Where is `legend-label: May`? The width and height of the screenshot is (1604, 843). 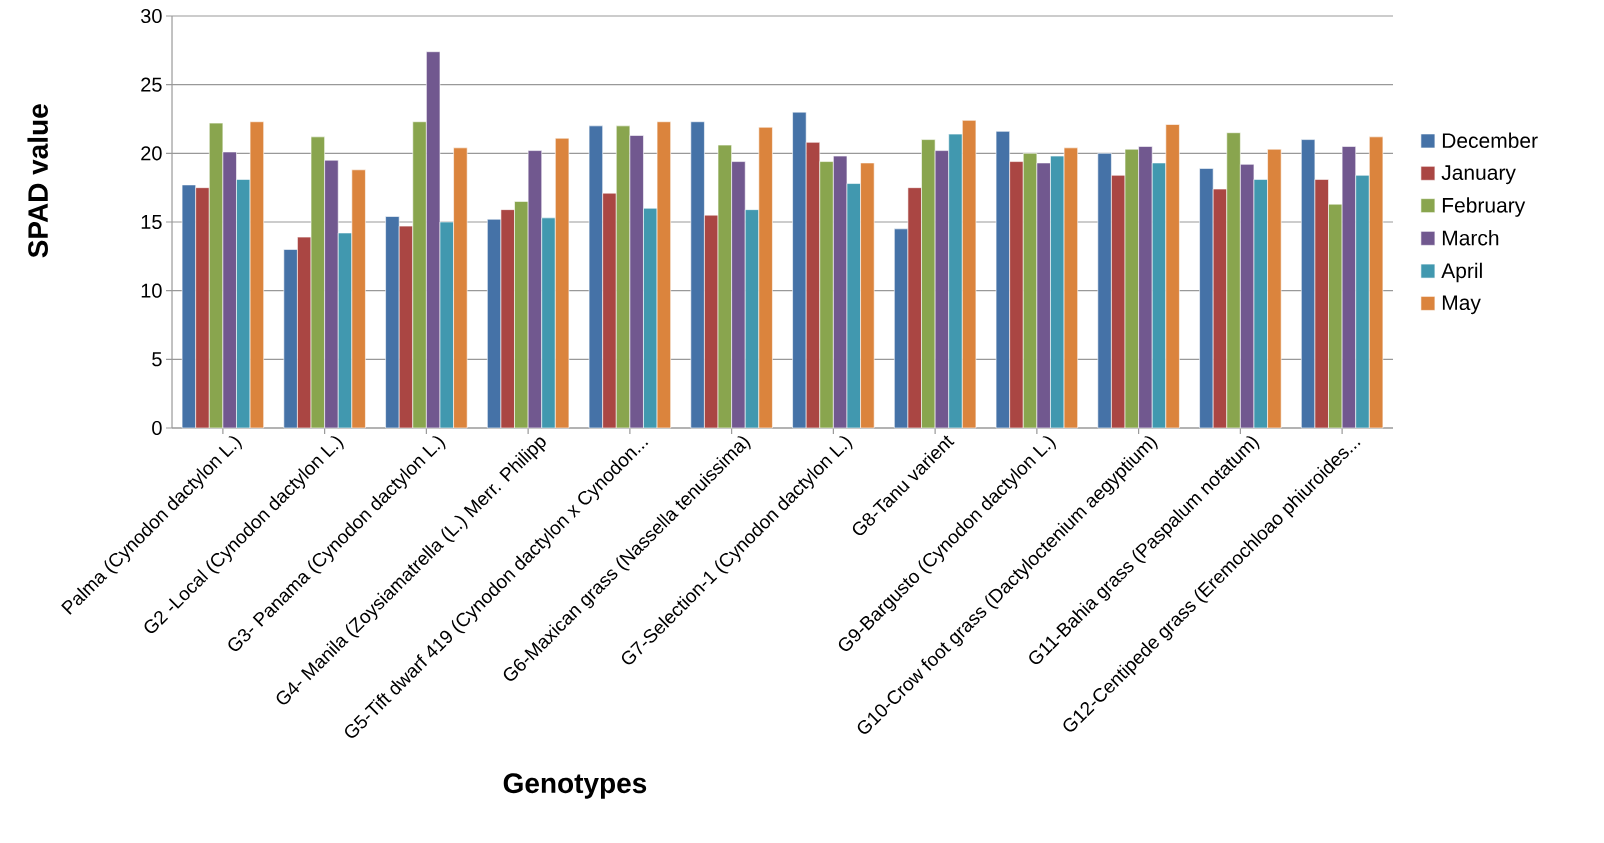 legend-label: May is located at coordinates (1461, 305).